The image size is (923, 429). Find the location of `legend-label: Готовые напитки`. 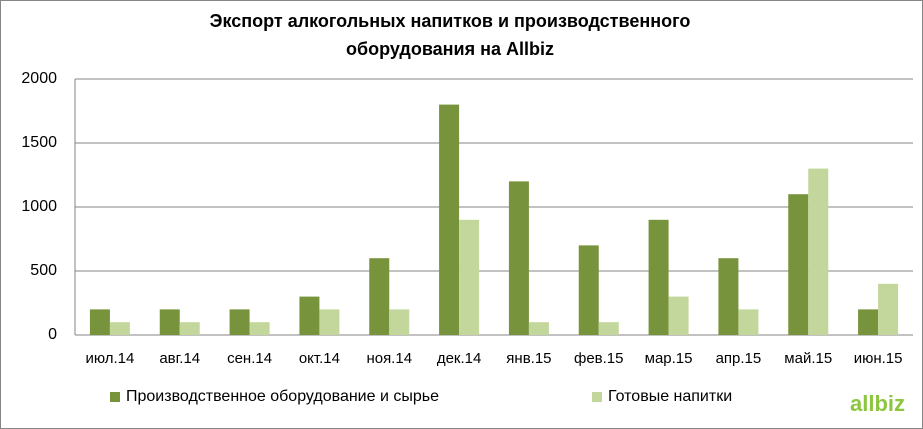

legend-label: Готовые напитки is located at coordinates (670, 396).